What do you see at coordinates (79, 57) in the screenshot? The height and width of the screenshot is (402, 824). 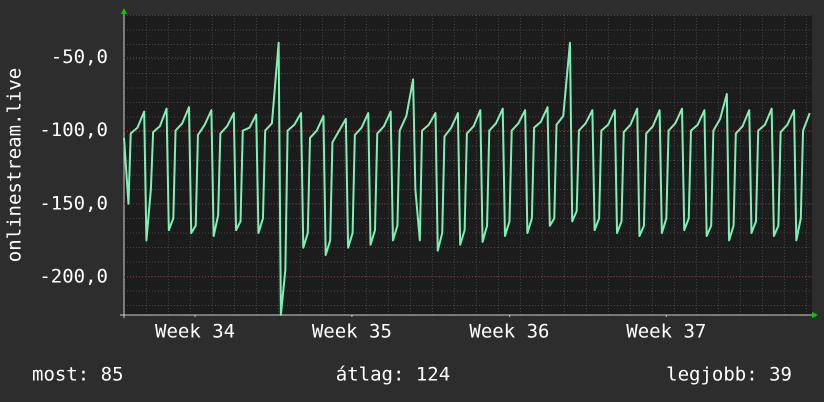 I see `y-tick-label: -50,0` at bounding box center [79, 57].